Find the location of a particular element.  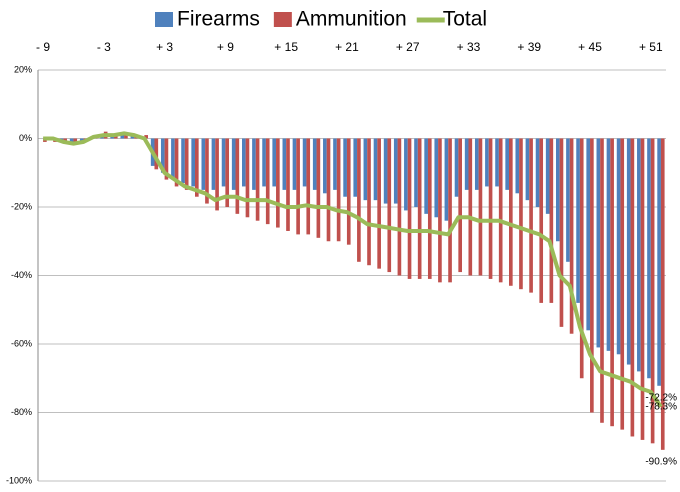

x-tick-label: + 51 is located at coordinates (651, 47).